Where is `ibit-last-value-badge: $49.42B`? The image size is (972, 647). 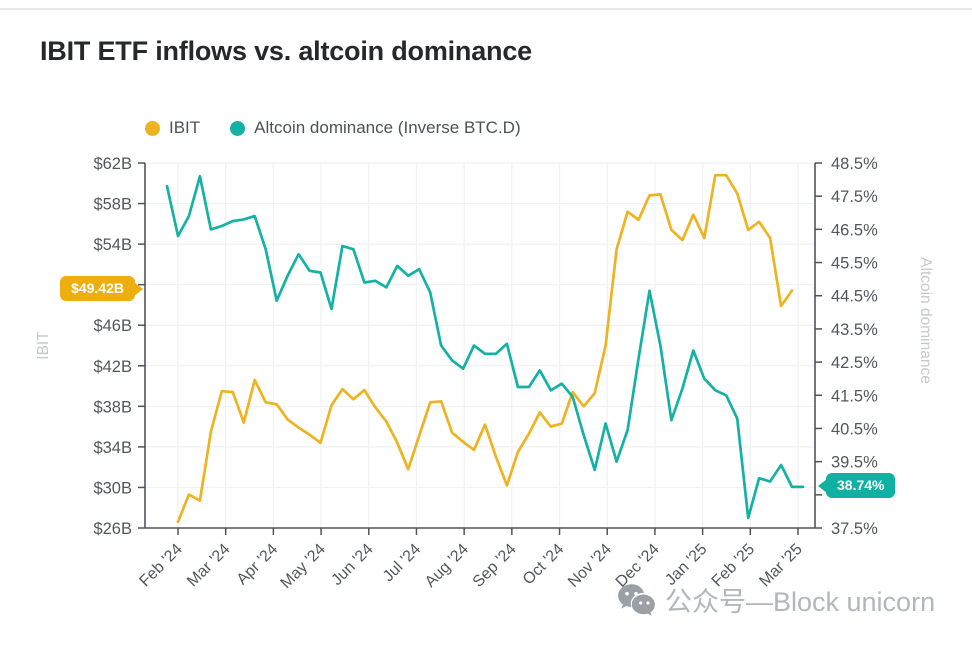 ibit-last-value-badge: $49.42B is located at coordinates (97, 289).